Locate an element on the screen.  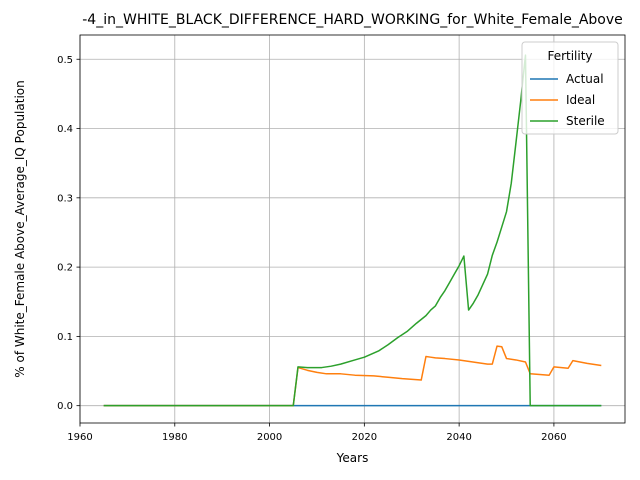
y-tick-label: 0.5 is located at coordinates (65, 60).